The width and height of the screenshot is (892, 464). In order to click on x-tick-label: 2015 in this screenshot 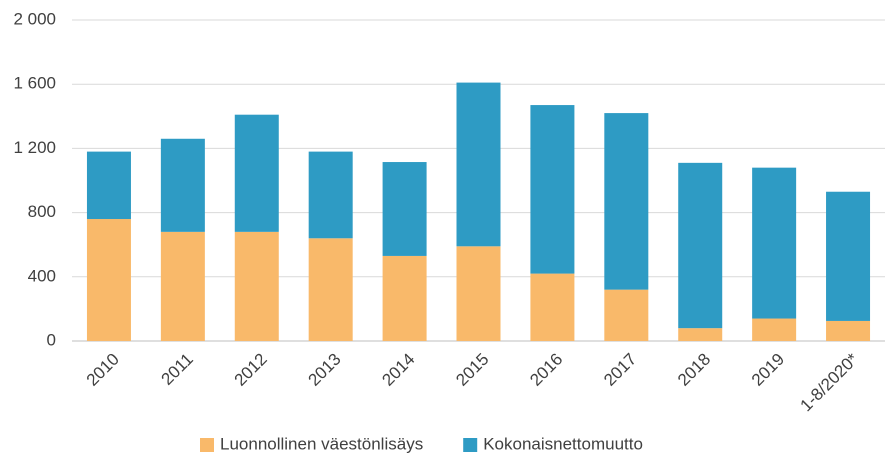, I will do `click(472, 370)`.